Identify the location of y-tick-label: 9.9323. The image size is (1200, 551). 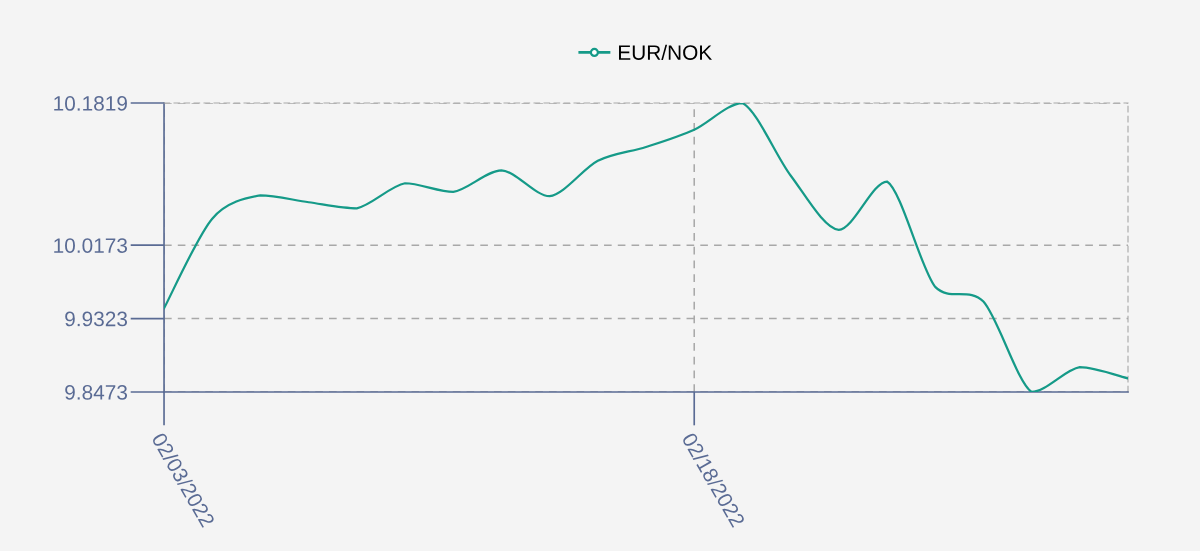
(96, 319).